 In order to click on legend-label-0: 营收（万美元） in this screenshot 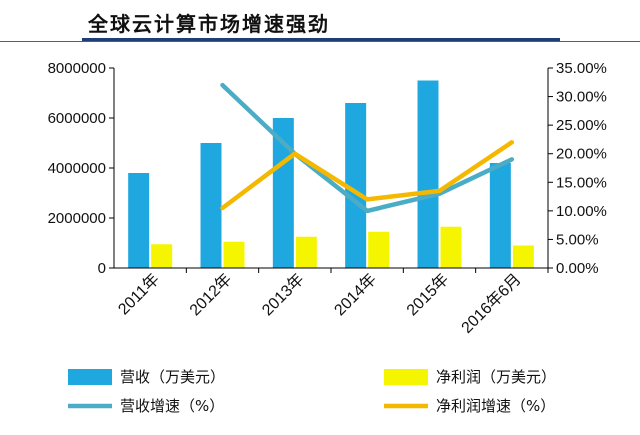, I will do `click(172, 377)`.